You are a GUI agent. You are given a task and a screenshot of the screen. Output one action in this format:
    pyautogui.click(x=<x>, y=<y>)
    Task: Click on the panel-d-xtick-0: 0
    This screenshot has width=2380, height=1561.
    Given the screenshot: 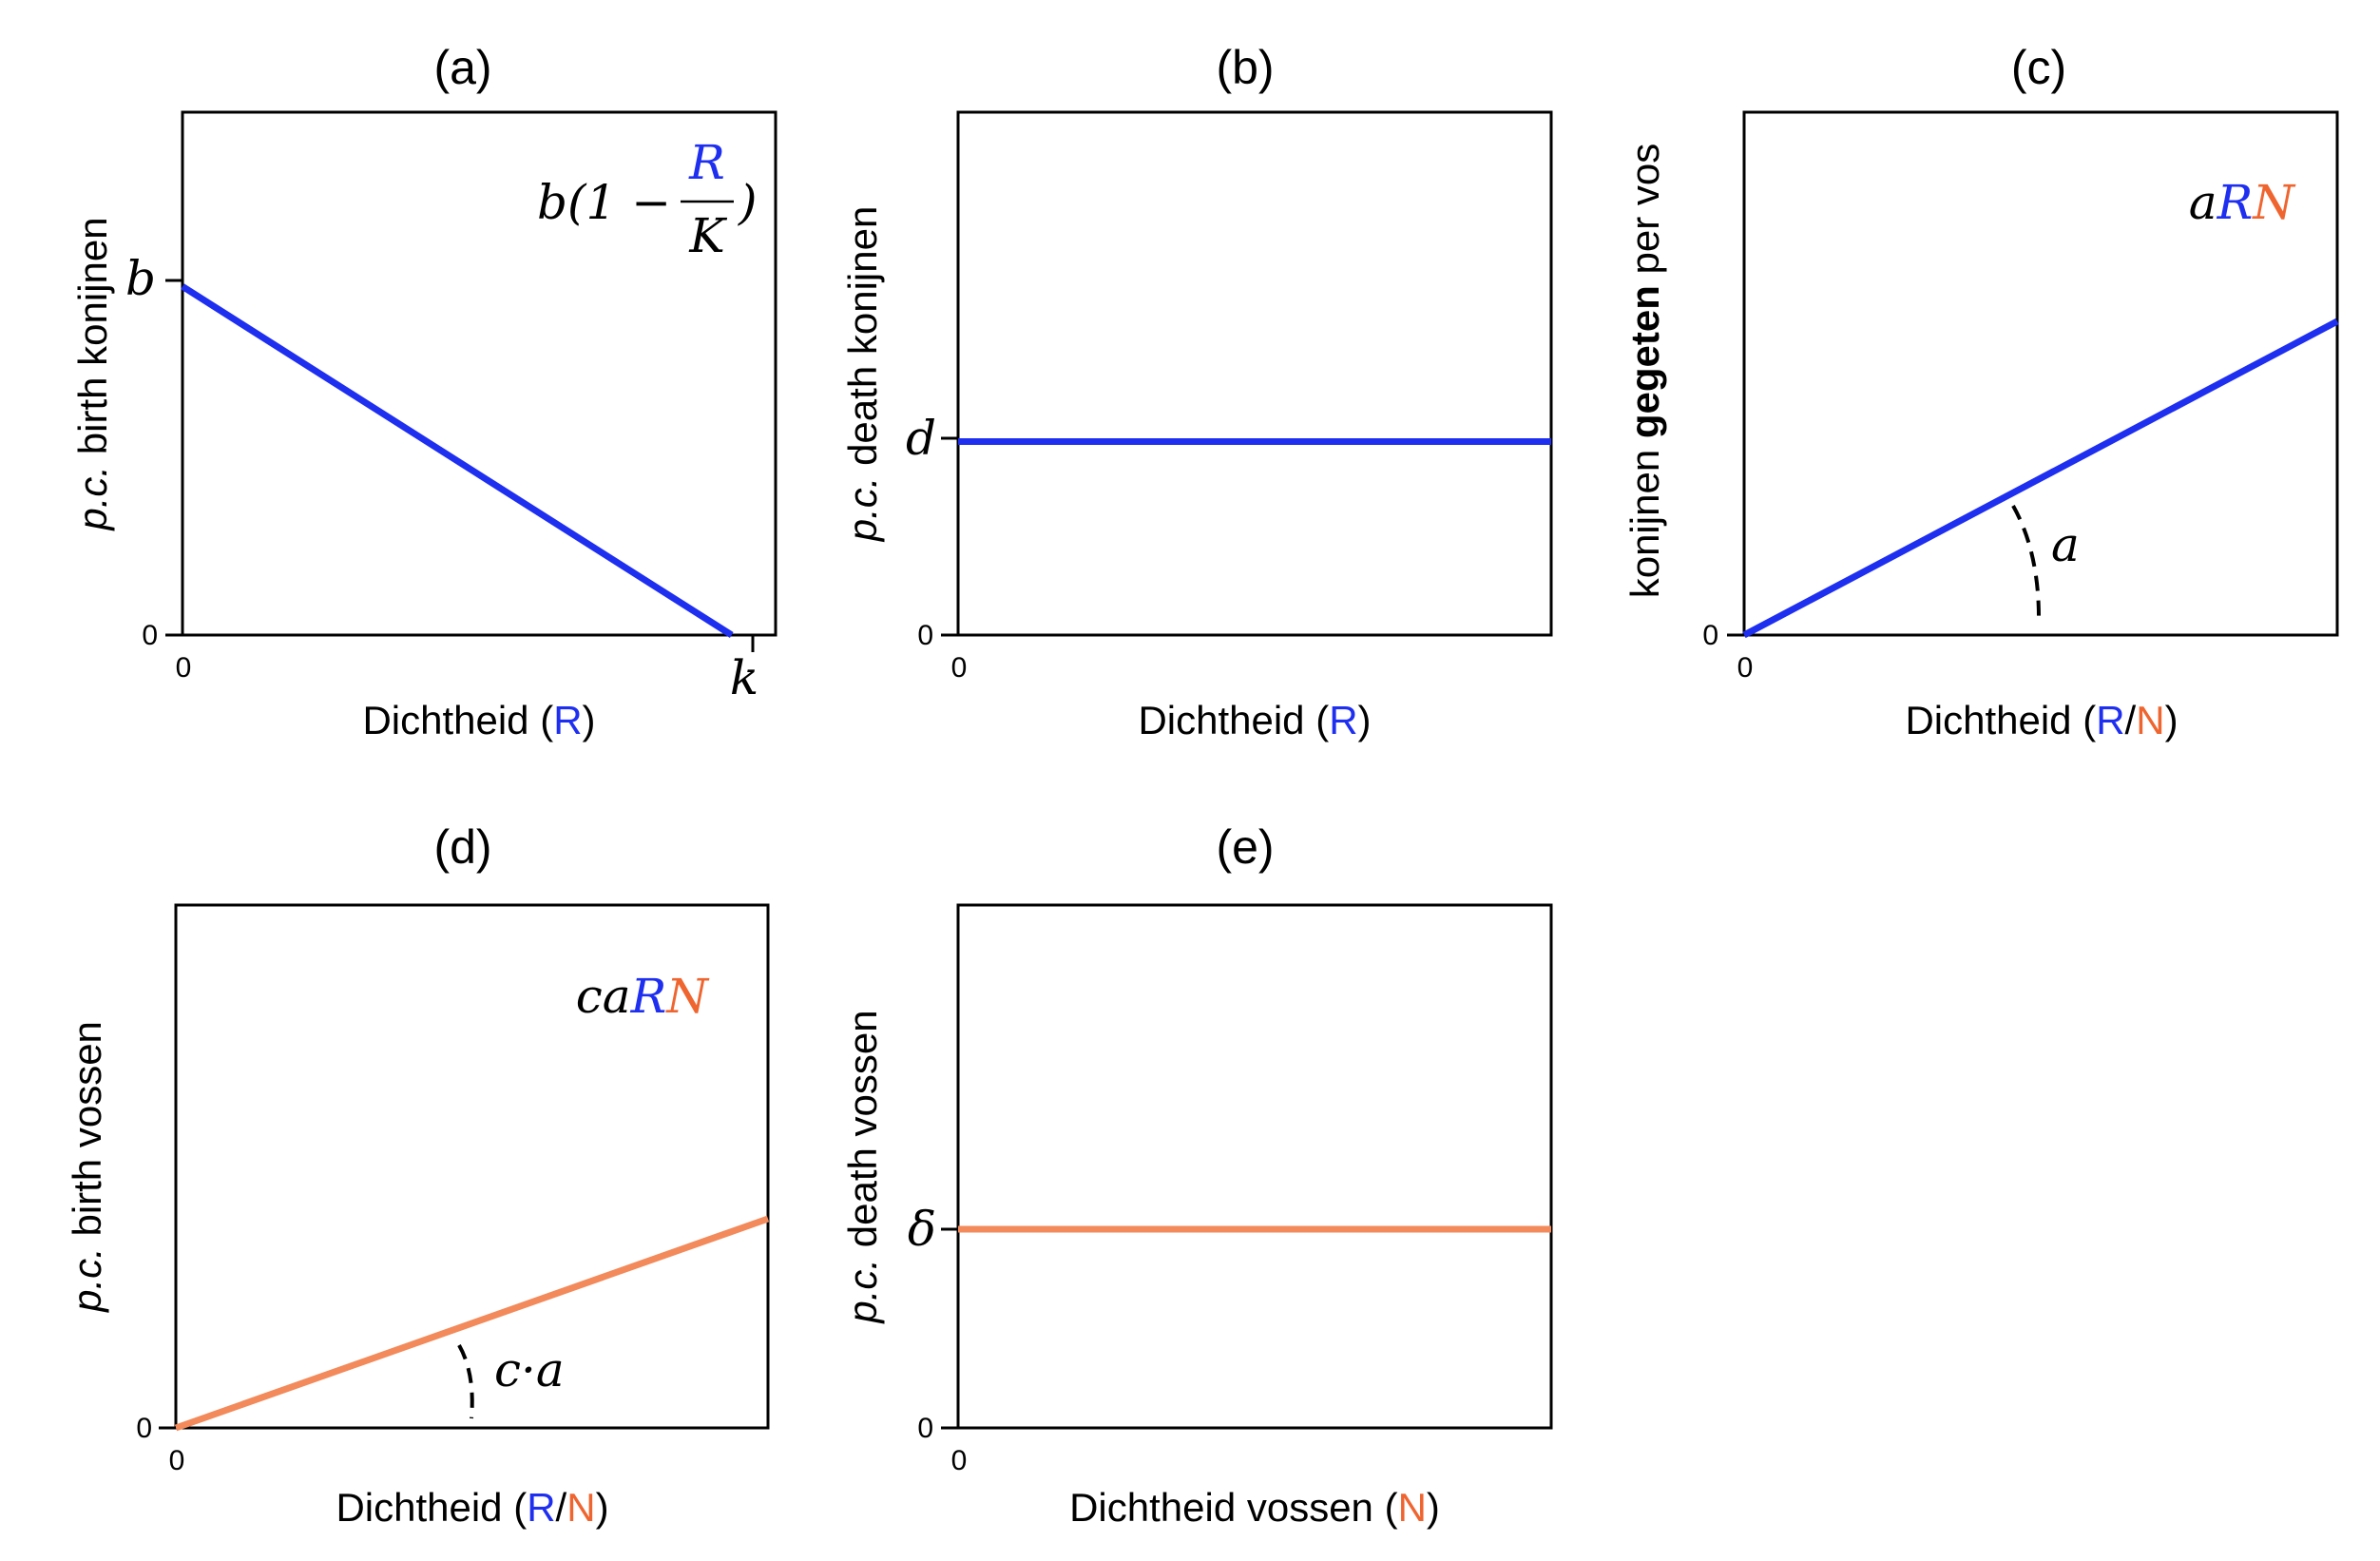 What is the action you would take?
    pyautogui.click(x=177, y=1460)
    